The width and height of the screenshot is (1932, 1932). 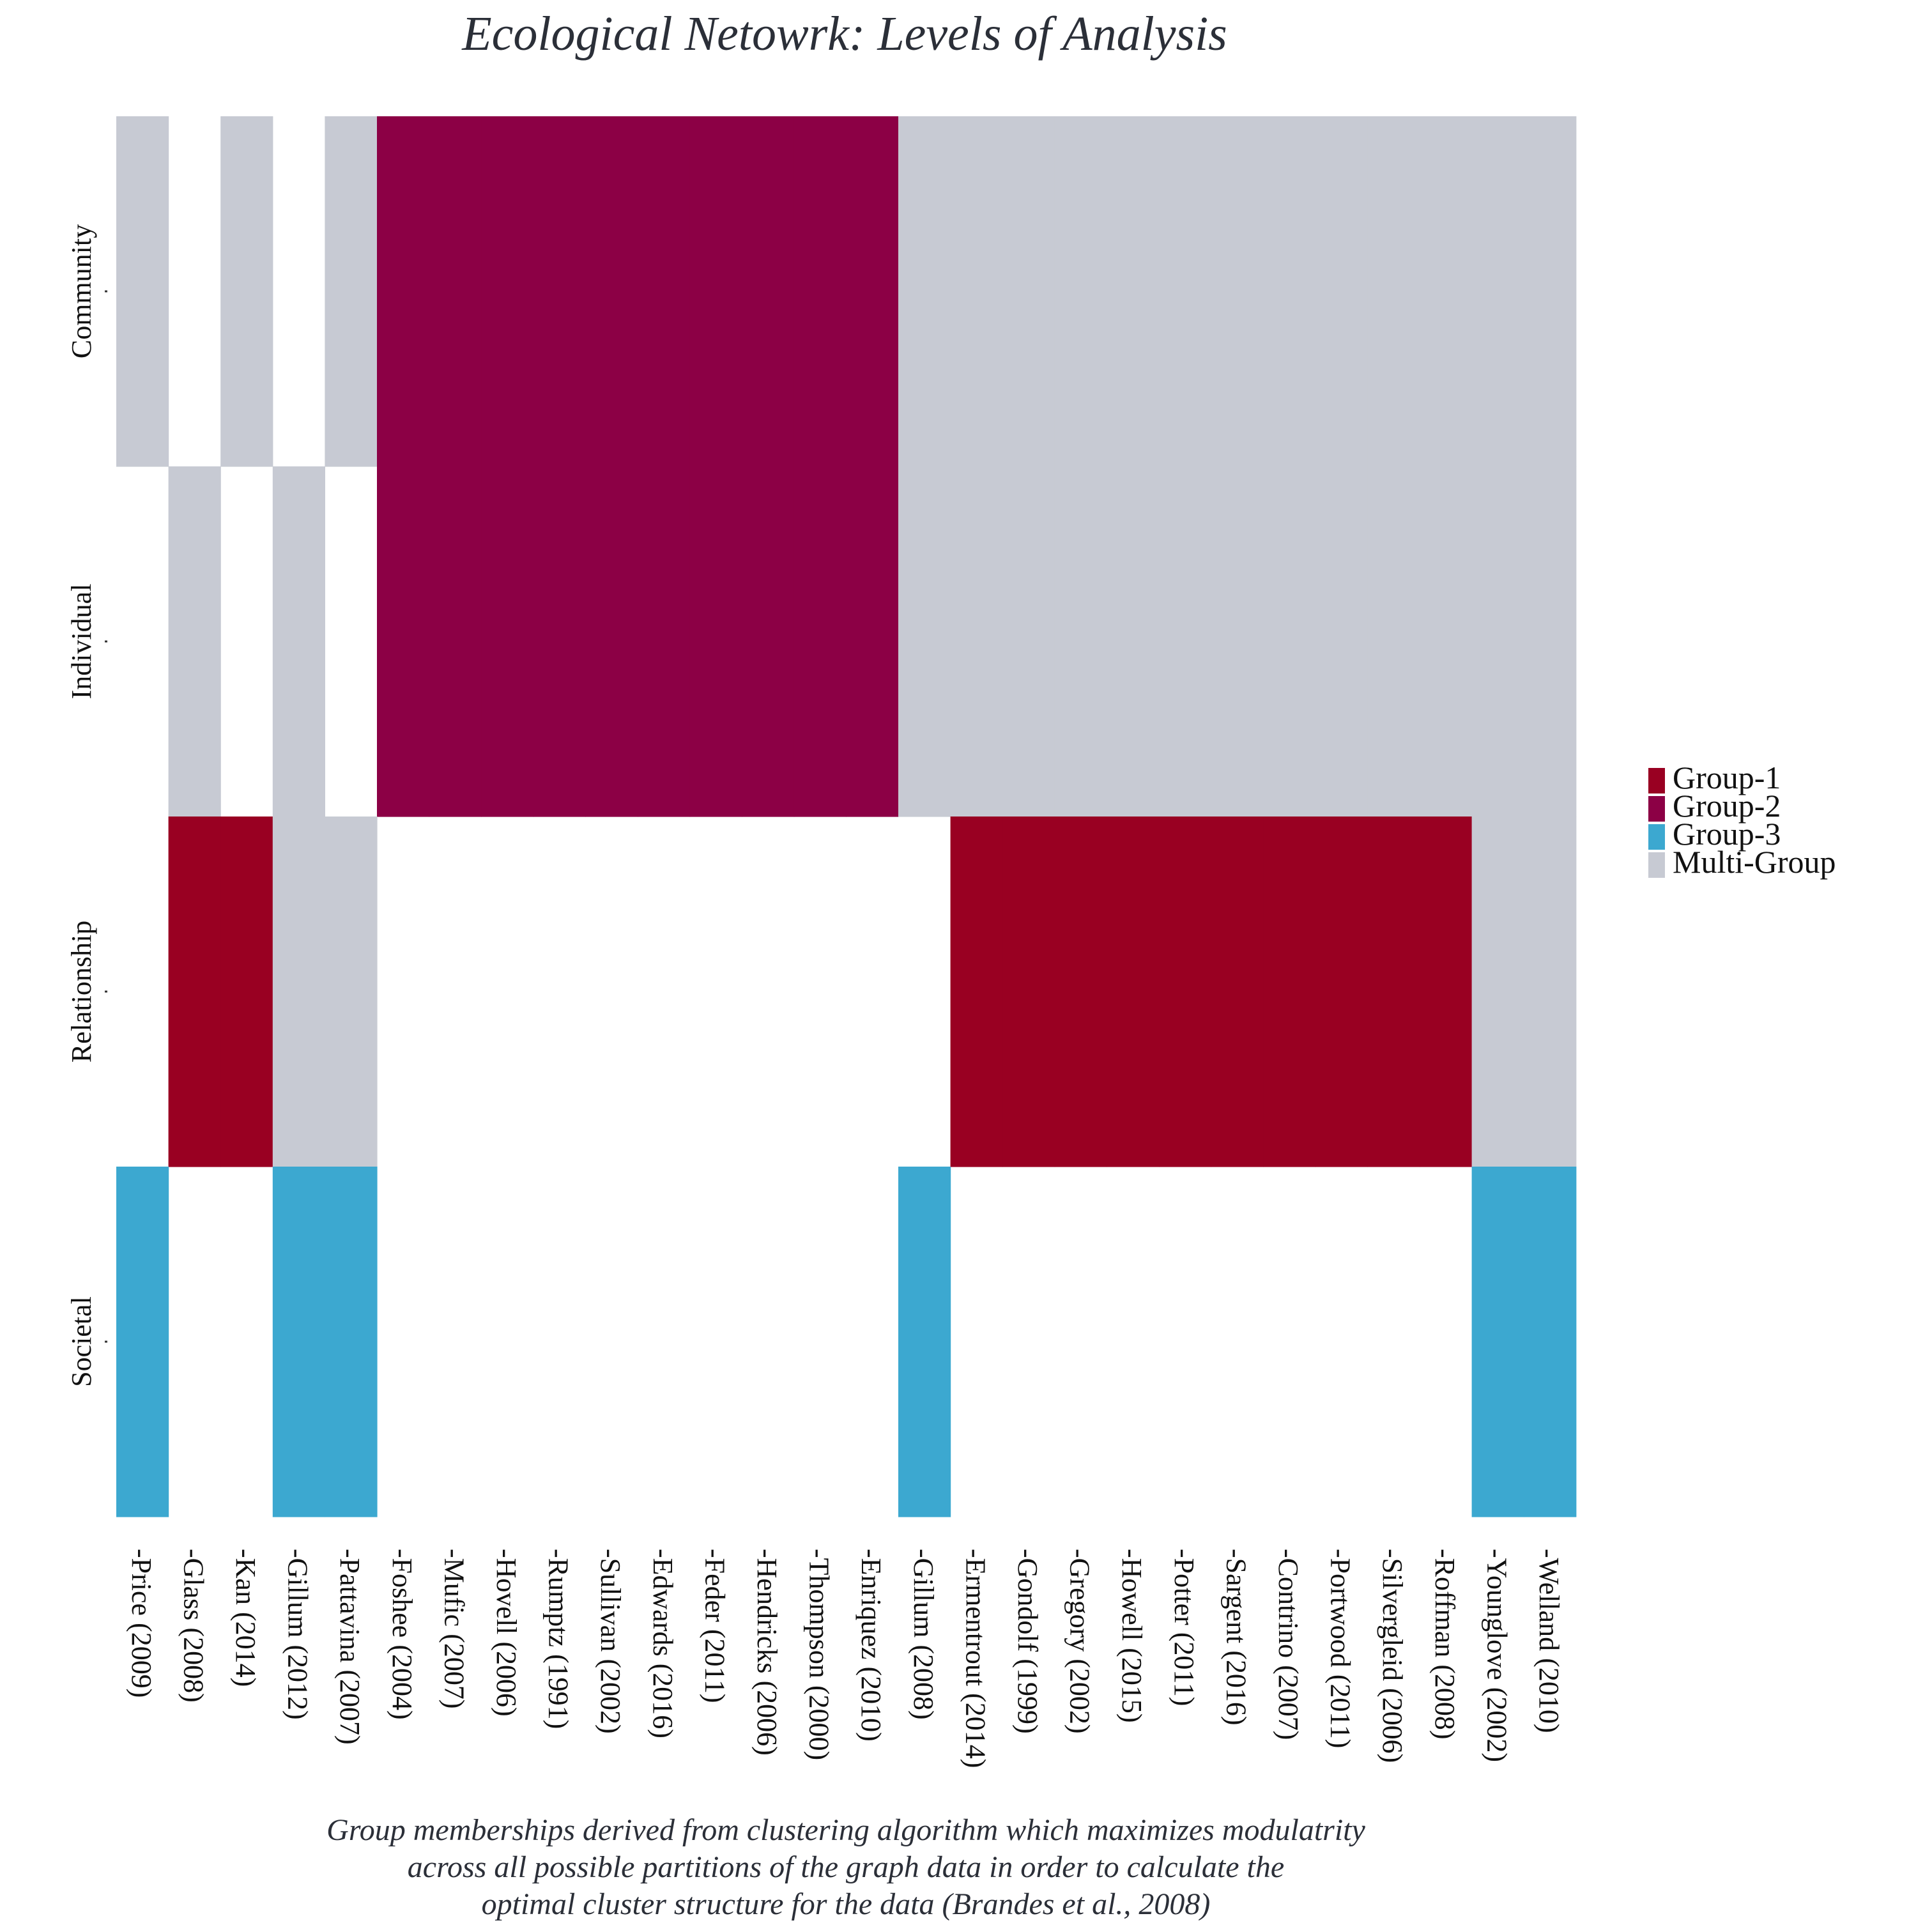 I want to click on x-tick-label: -Kan (2014), so click(x=245, y=1618).